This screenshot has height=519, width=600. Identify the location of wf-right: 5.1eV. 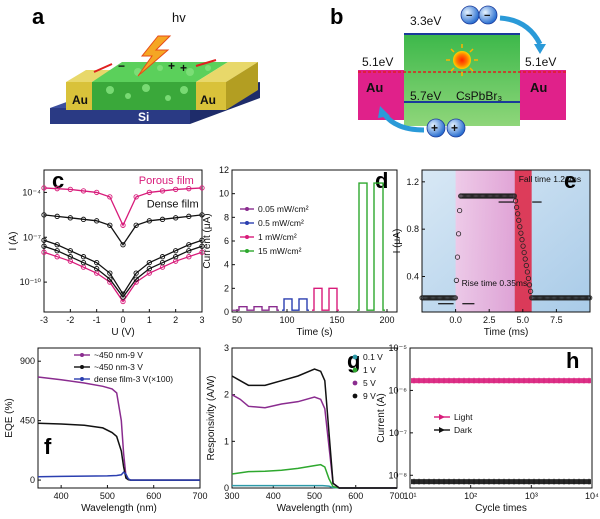
(540, 62).